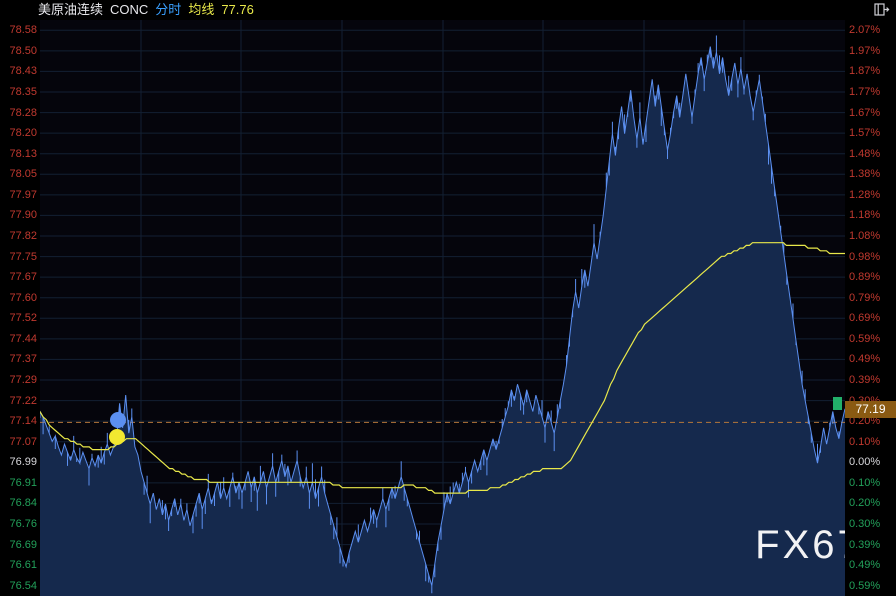 The width and height of the screenshot is (896, 596). What do you see at coordinates (23, 338) in the screenshot?
I see `price-axis-tick: 77.44` at bounding box center [23, 338].